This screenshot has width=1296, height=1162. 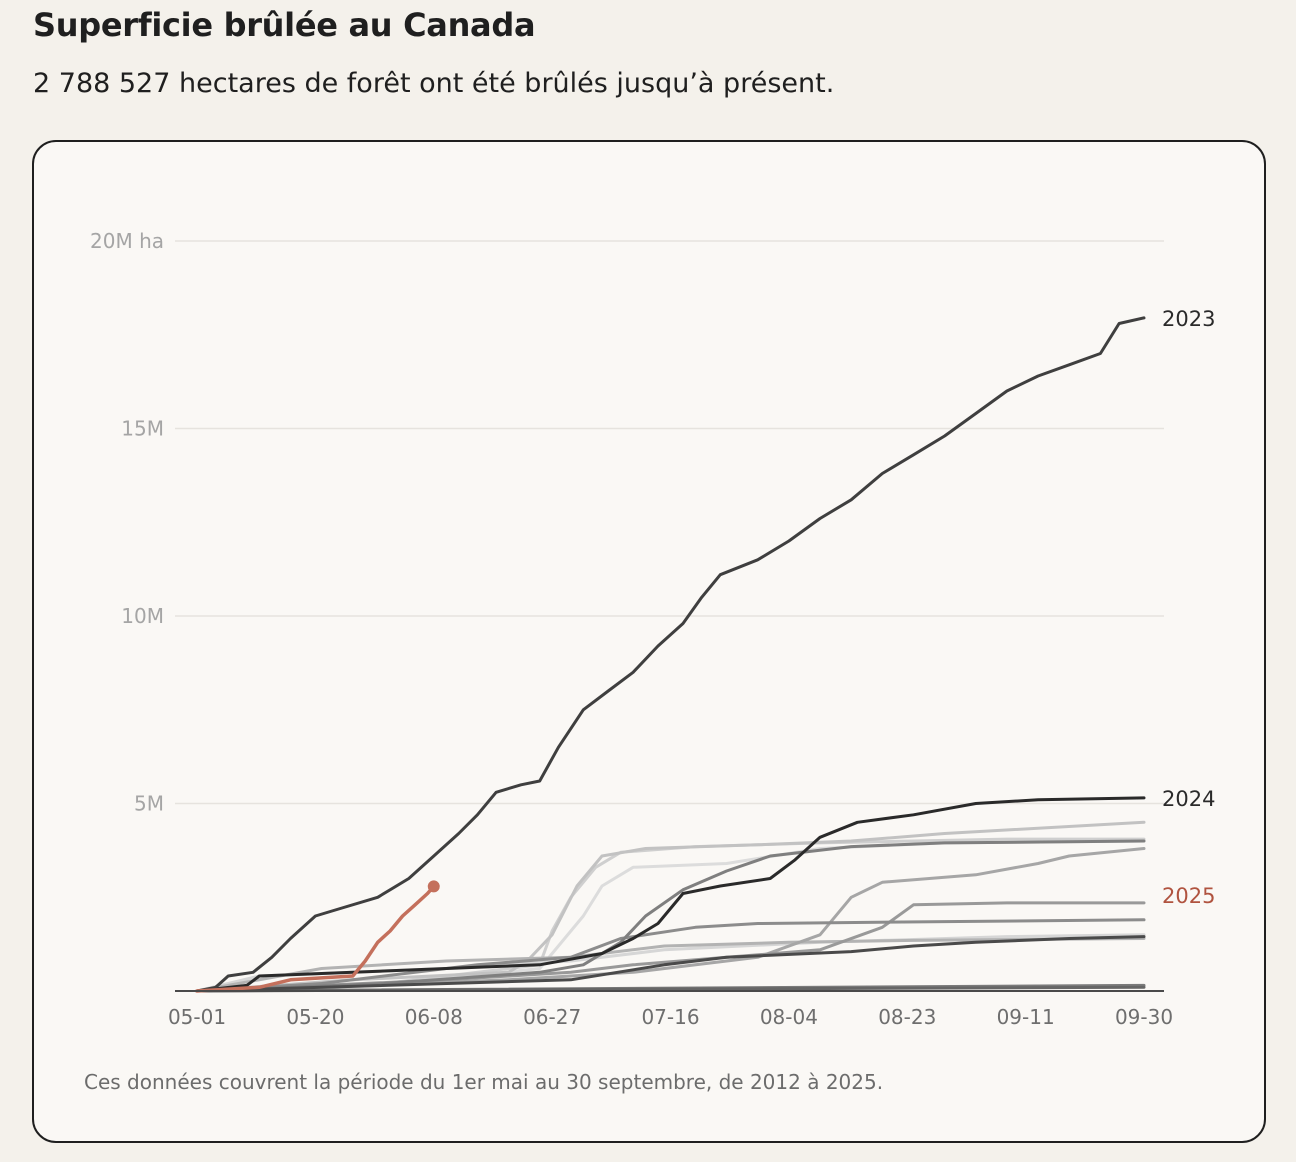 What do you see at coordinates (670, 1017) in the screenshot?
I see `x-tick-label: 07-16` at bounding box center [670, 1017].